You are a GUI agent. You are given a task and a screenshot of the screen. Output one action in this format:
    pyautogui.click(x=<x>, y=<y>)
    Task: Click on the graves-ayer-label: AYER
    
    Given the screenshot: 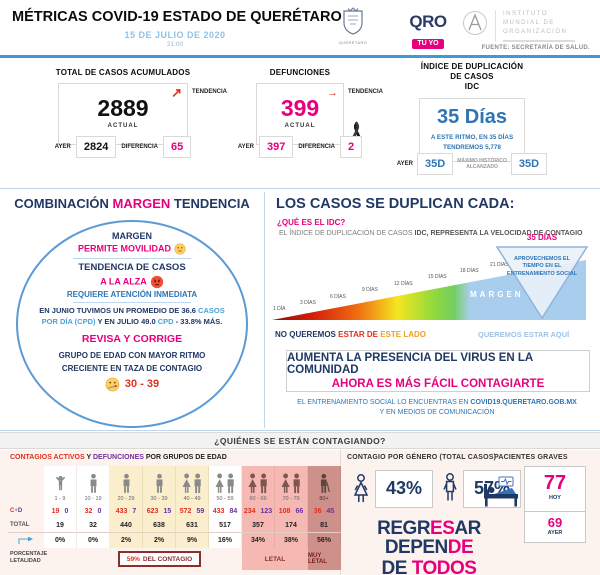 What is the action you would take?
    pyautogui.click(x=555, y=533)
    